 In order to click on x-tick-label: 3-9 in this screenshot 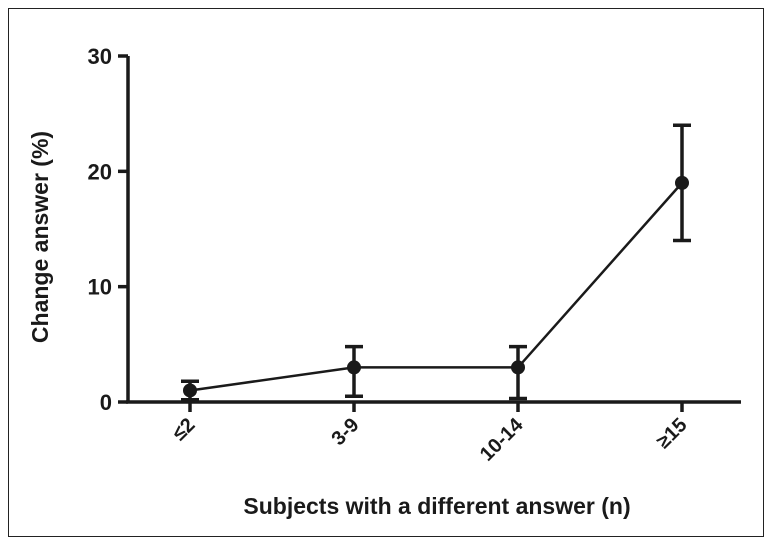, I will do `click(346, 432)`.